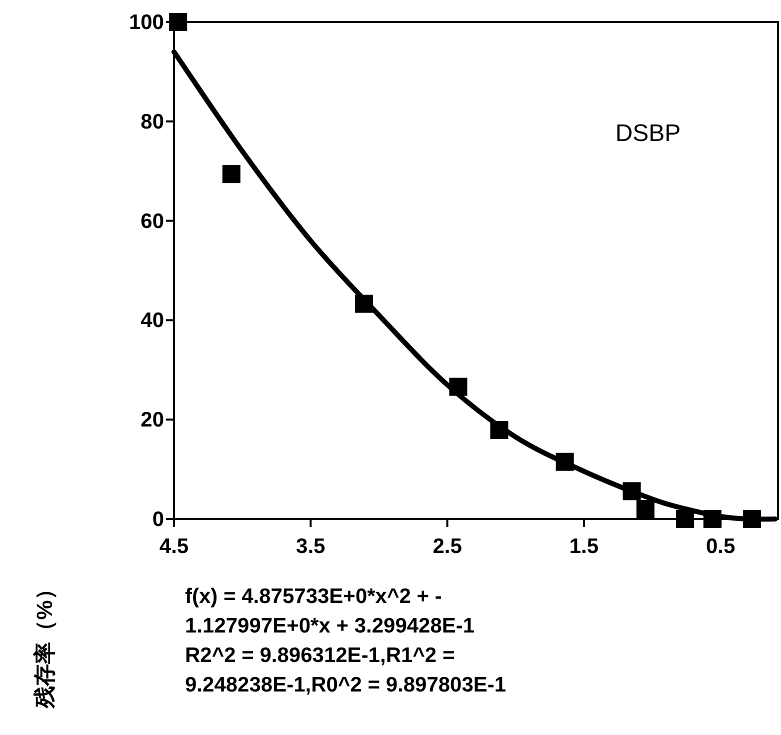  I want to click on y-tick-label: 80, so click(152, 122).